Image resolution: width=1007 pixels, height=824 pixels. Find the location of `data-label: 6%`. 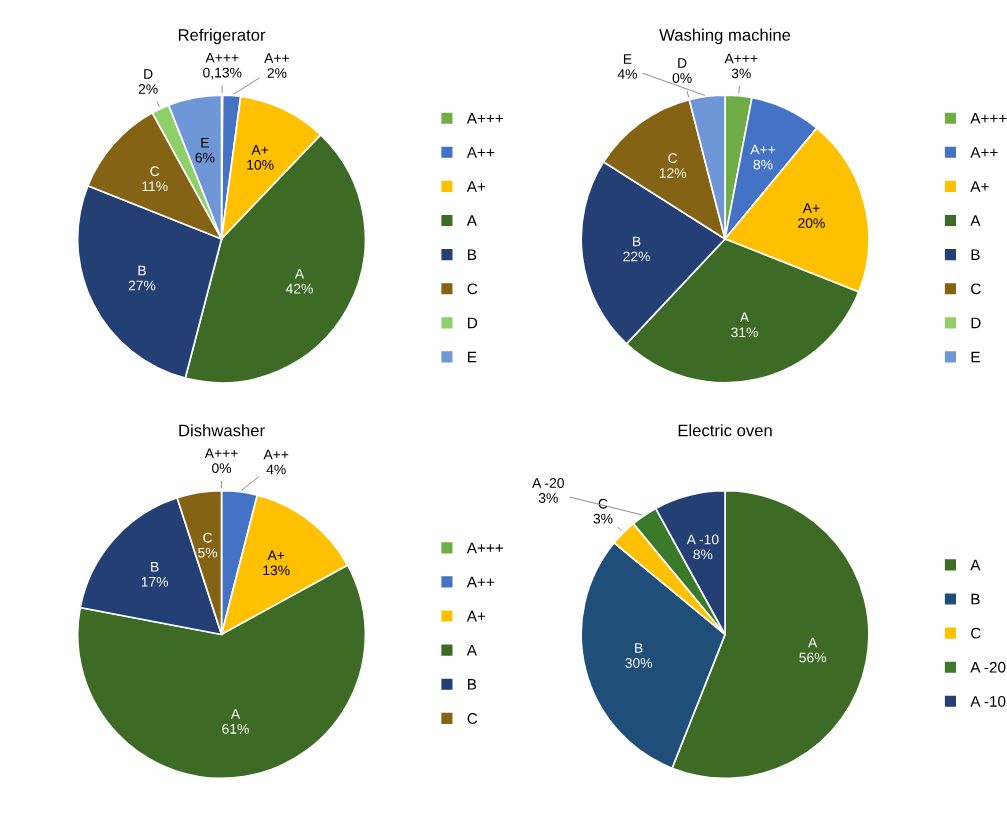

data-label: 6% is located at coordinates (205, 157).